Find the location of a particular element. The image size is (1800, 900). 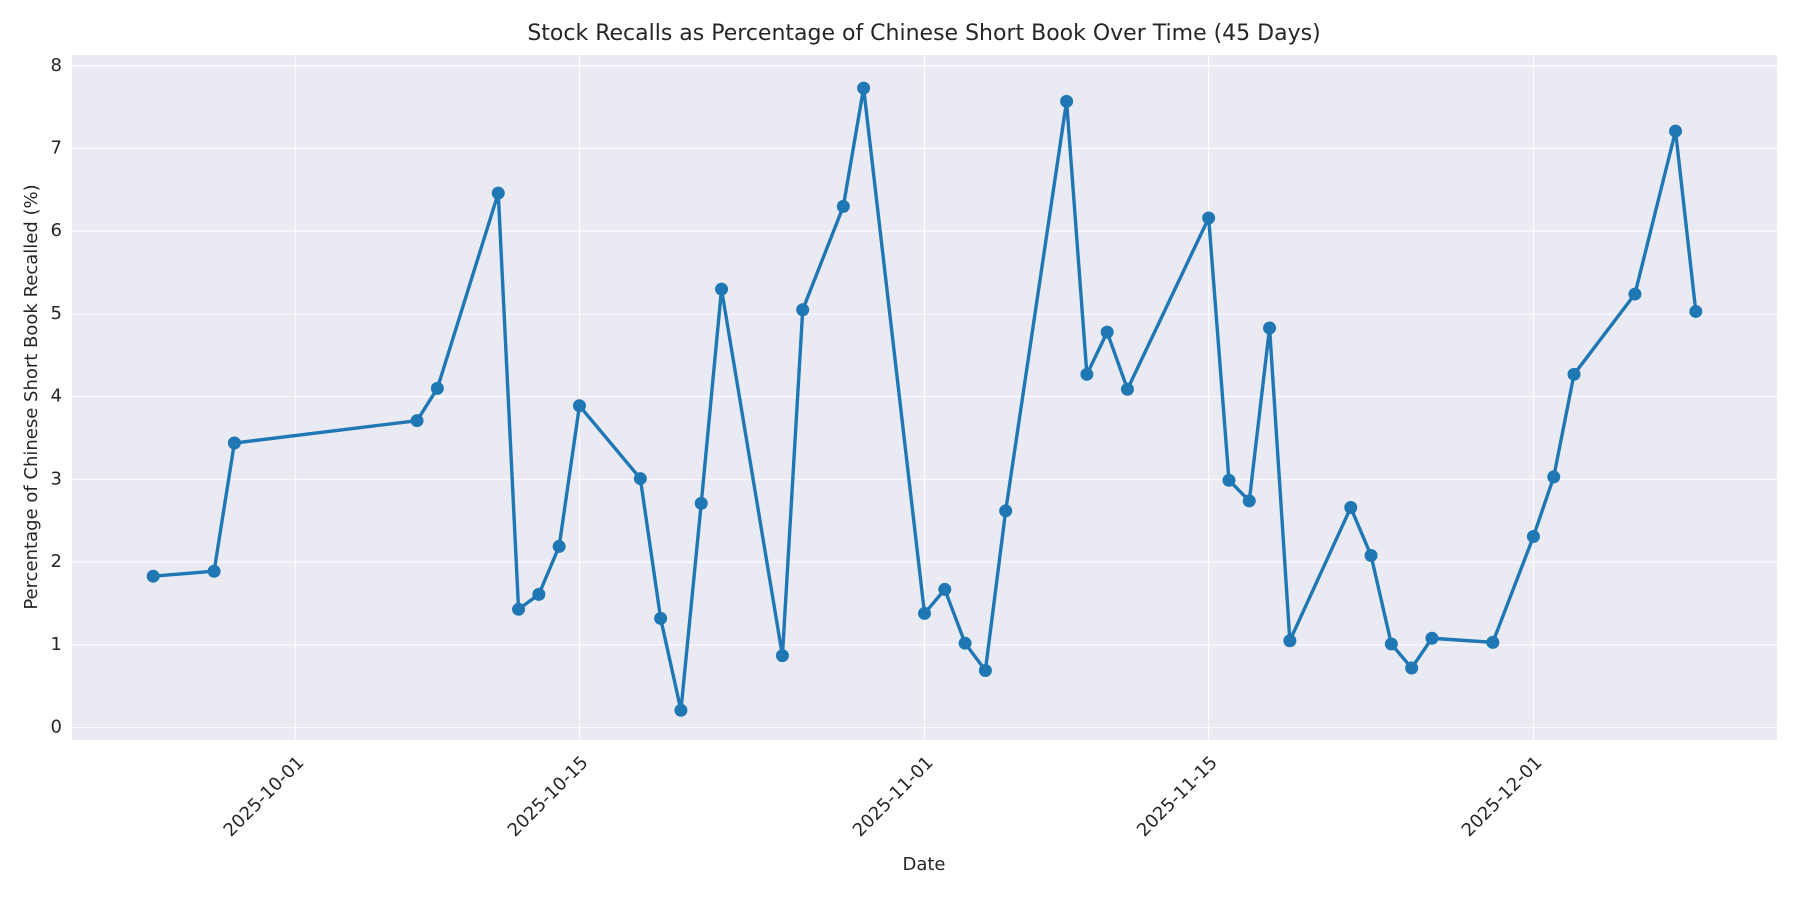

y-tick-label: 1 is located at coordinates (56, 644).